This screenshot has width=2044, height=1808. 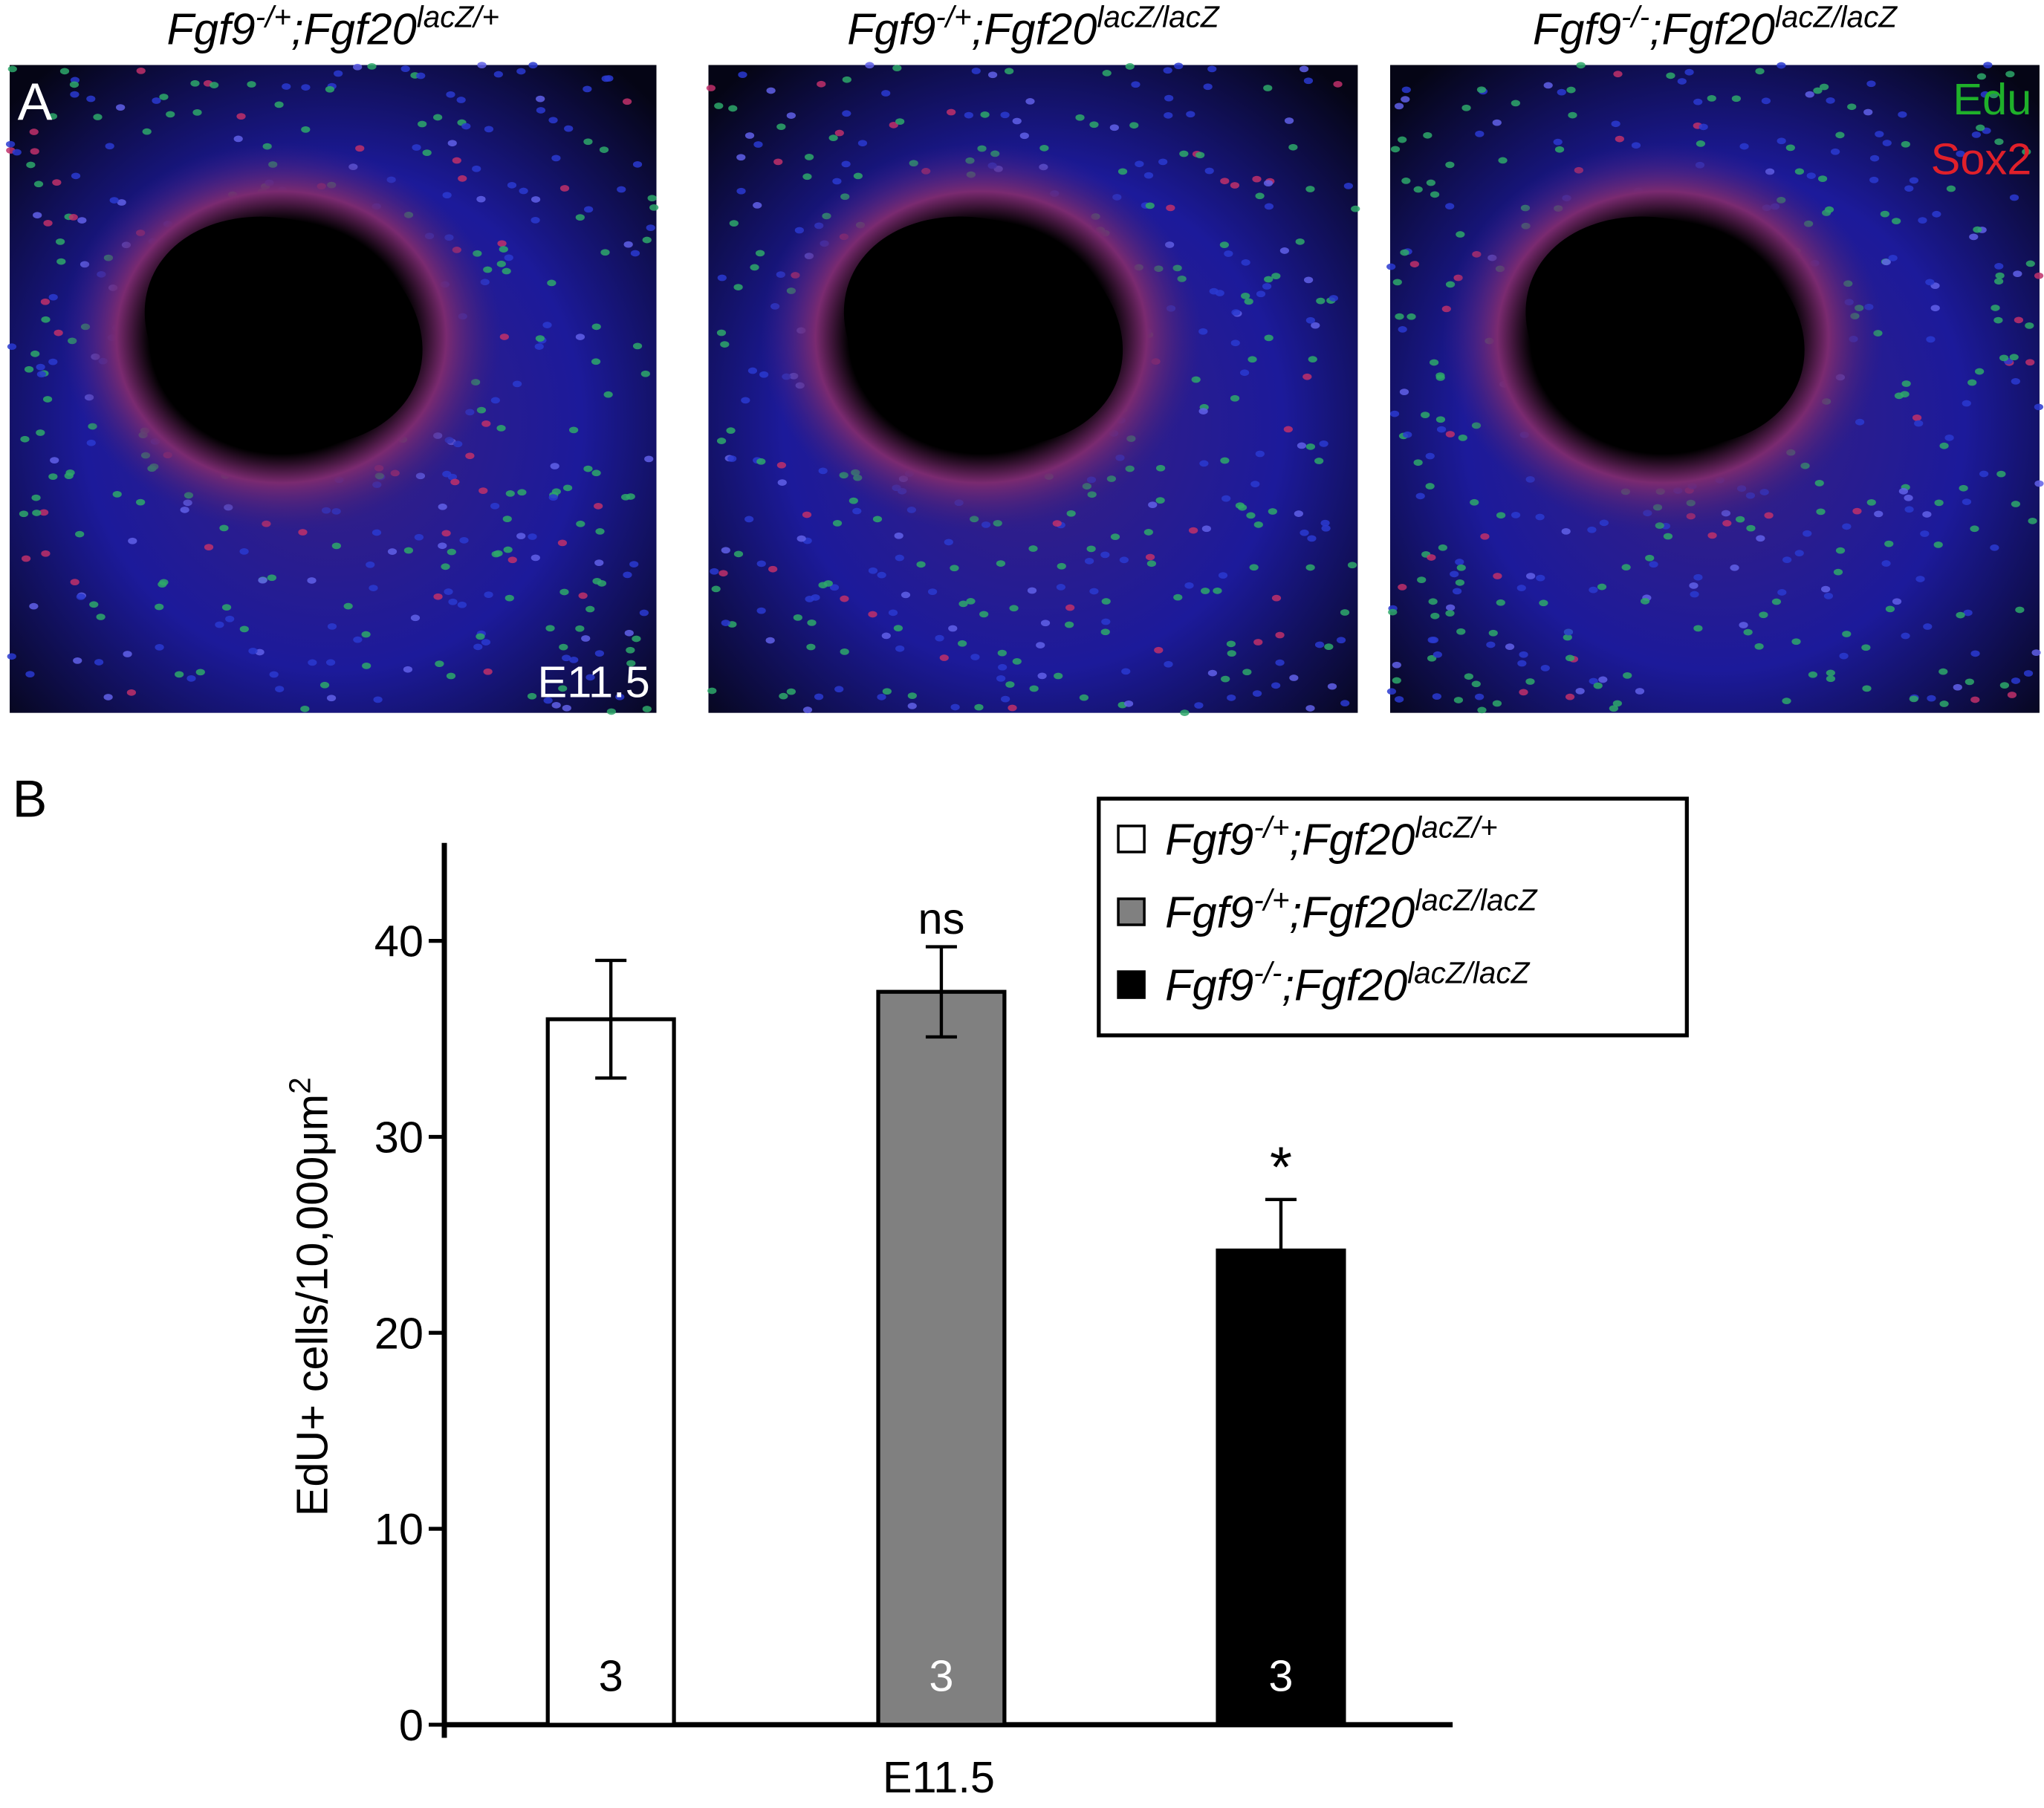 What do you see at coordinates (1331, 837) in the screenshot?
I see `legend-label: Fgf9-/+;Fgf20lacZ/+` at bounding box center [1331, 837].